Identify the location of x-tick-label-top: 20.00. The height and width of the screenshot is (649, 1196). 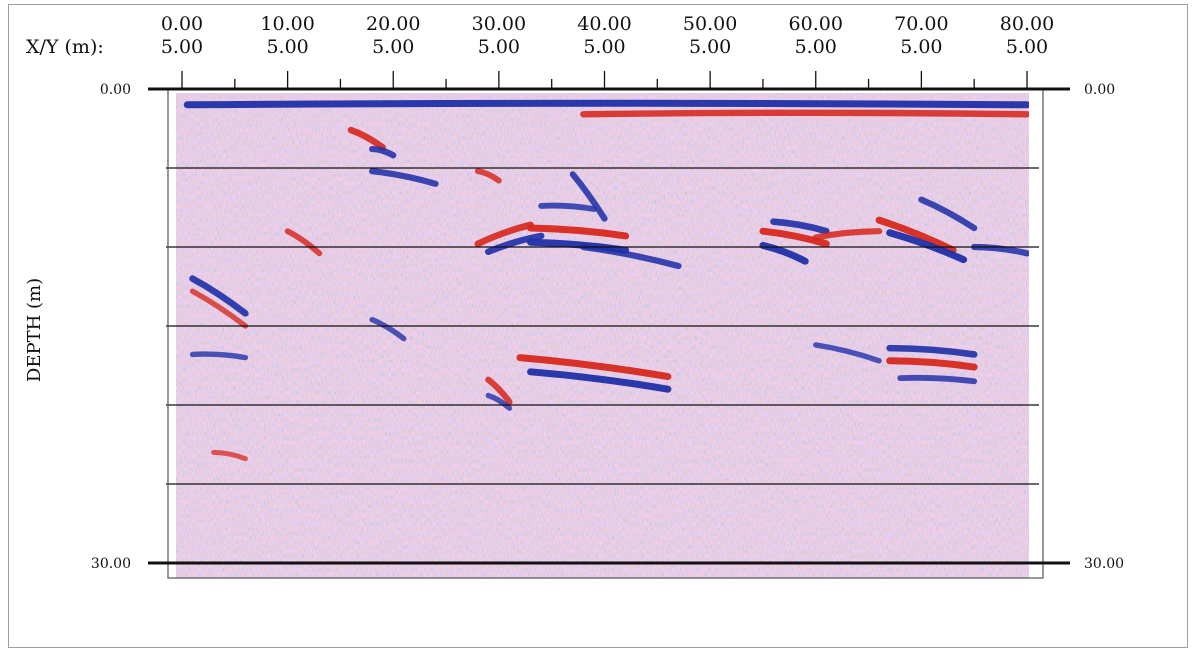
(393, 24).